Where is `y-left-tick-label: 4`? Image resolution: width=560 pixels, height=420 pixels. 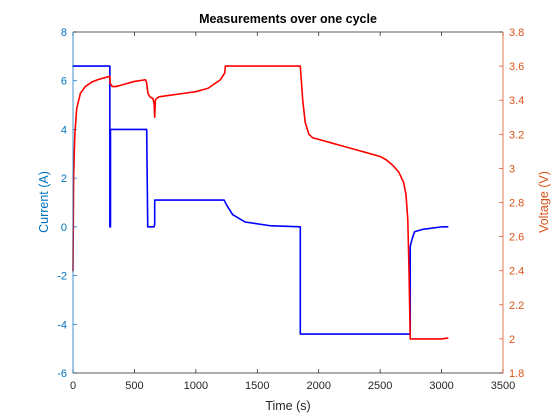 y-left-tick-label: 4 is located at coordinates (64, 130).